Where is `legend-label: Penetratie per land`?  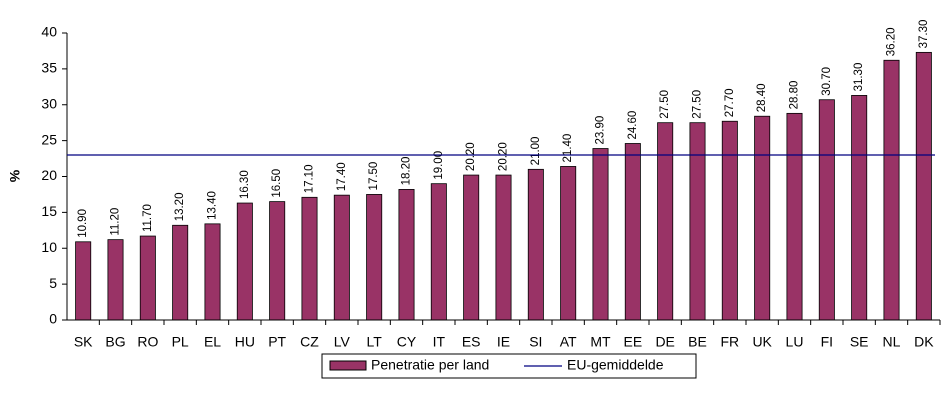
legend-label: Penetratie per land is located at coordinates (430, 365).